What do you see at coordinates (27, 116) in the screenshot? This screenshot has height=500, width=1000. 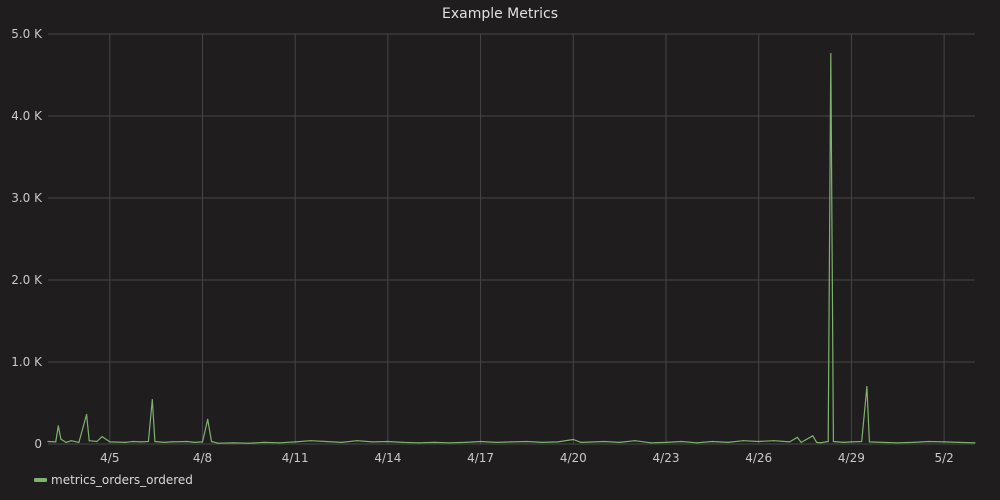 I see `y-tick-label: 4.0 K` at bounding box center [27, 116].